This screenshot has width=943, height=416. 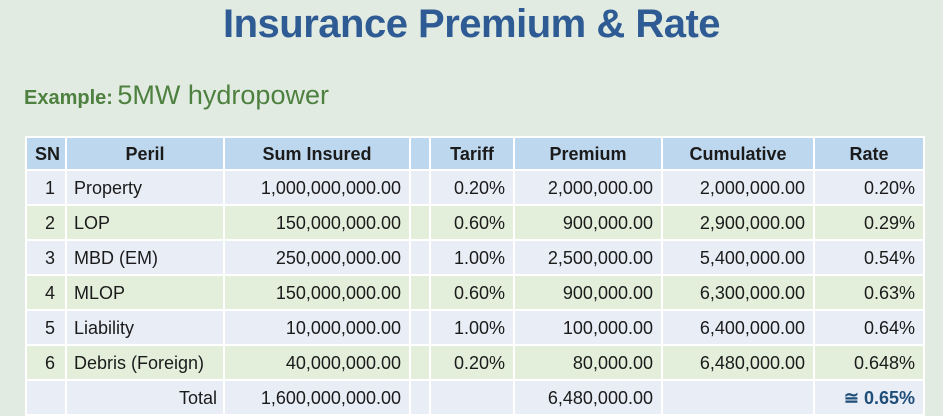 What do you see at coordinates (869, 327) in the screenshot?
I see `cell-rate: 0.64%` at bounding box center [869, 327].